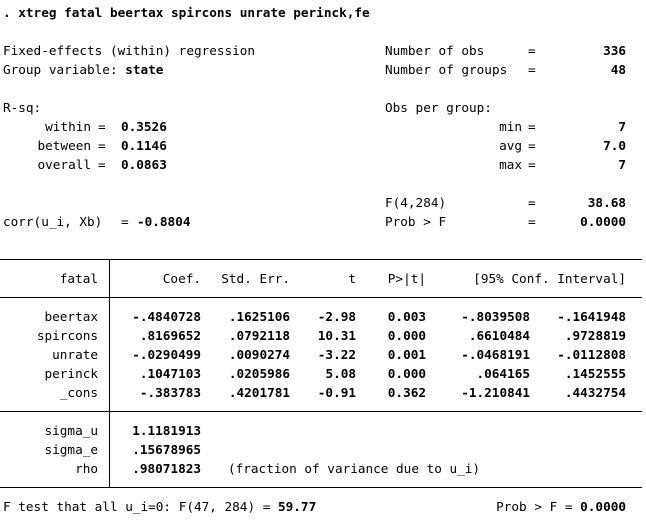 This screenshot has height=527, width=646. I want to click on row-t: 5.08, so click(340, 373).